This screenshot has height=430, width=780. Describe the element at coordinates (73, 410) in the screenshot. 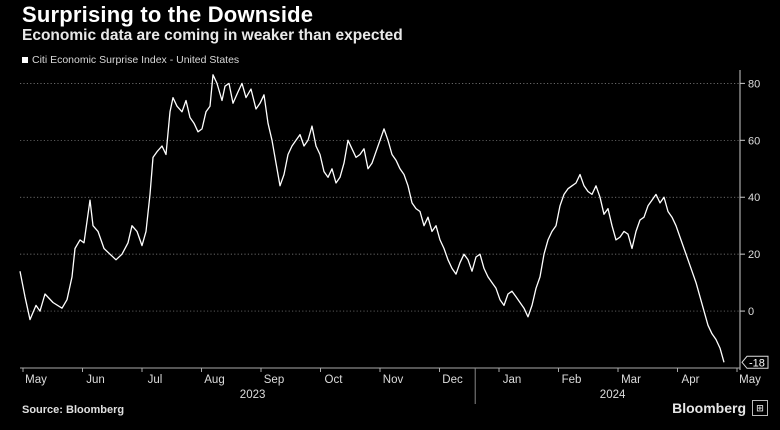

I see `source-note: Source: Bloomberg` at that location.